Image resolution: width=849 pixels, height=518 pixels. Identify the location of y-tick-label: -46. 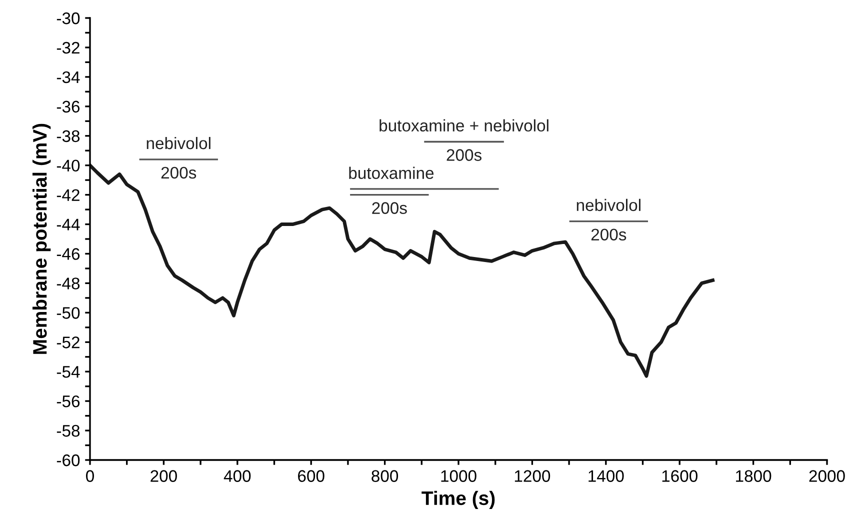
(68, 254).